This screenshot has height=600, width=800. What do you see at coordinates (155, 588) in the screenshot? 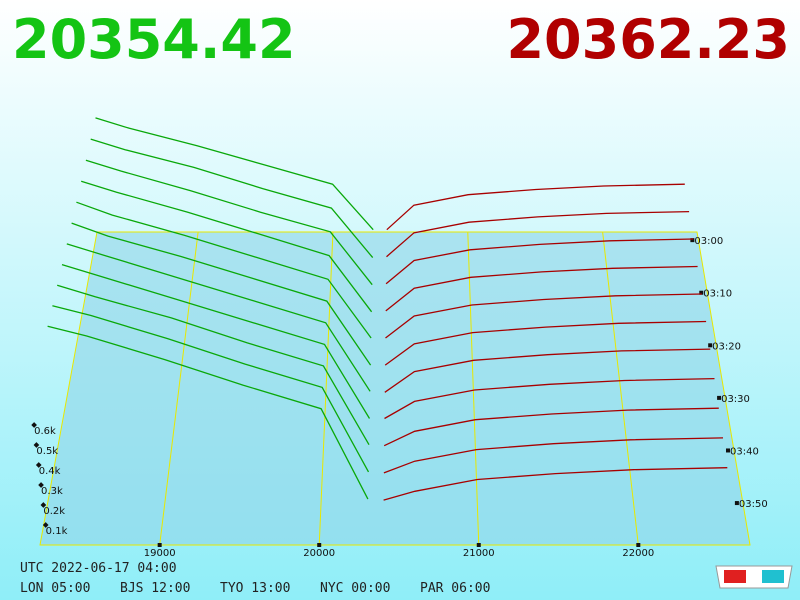
I see `zone-time: BJS 12:00` at bounding box center [155, 588].